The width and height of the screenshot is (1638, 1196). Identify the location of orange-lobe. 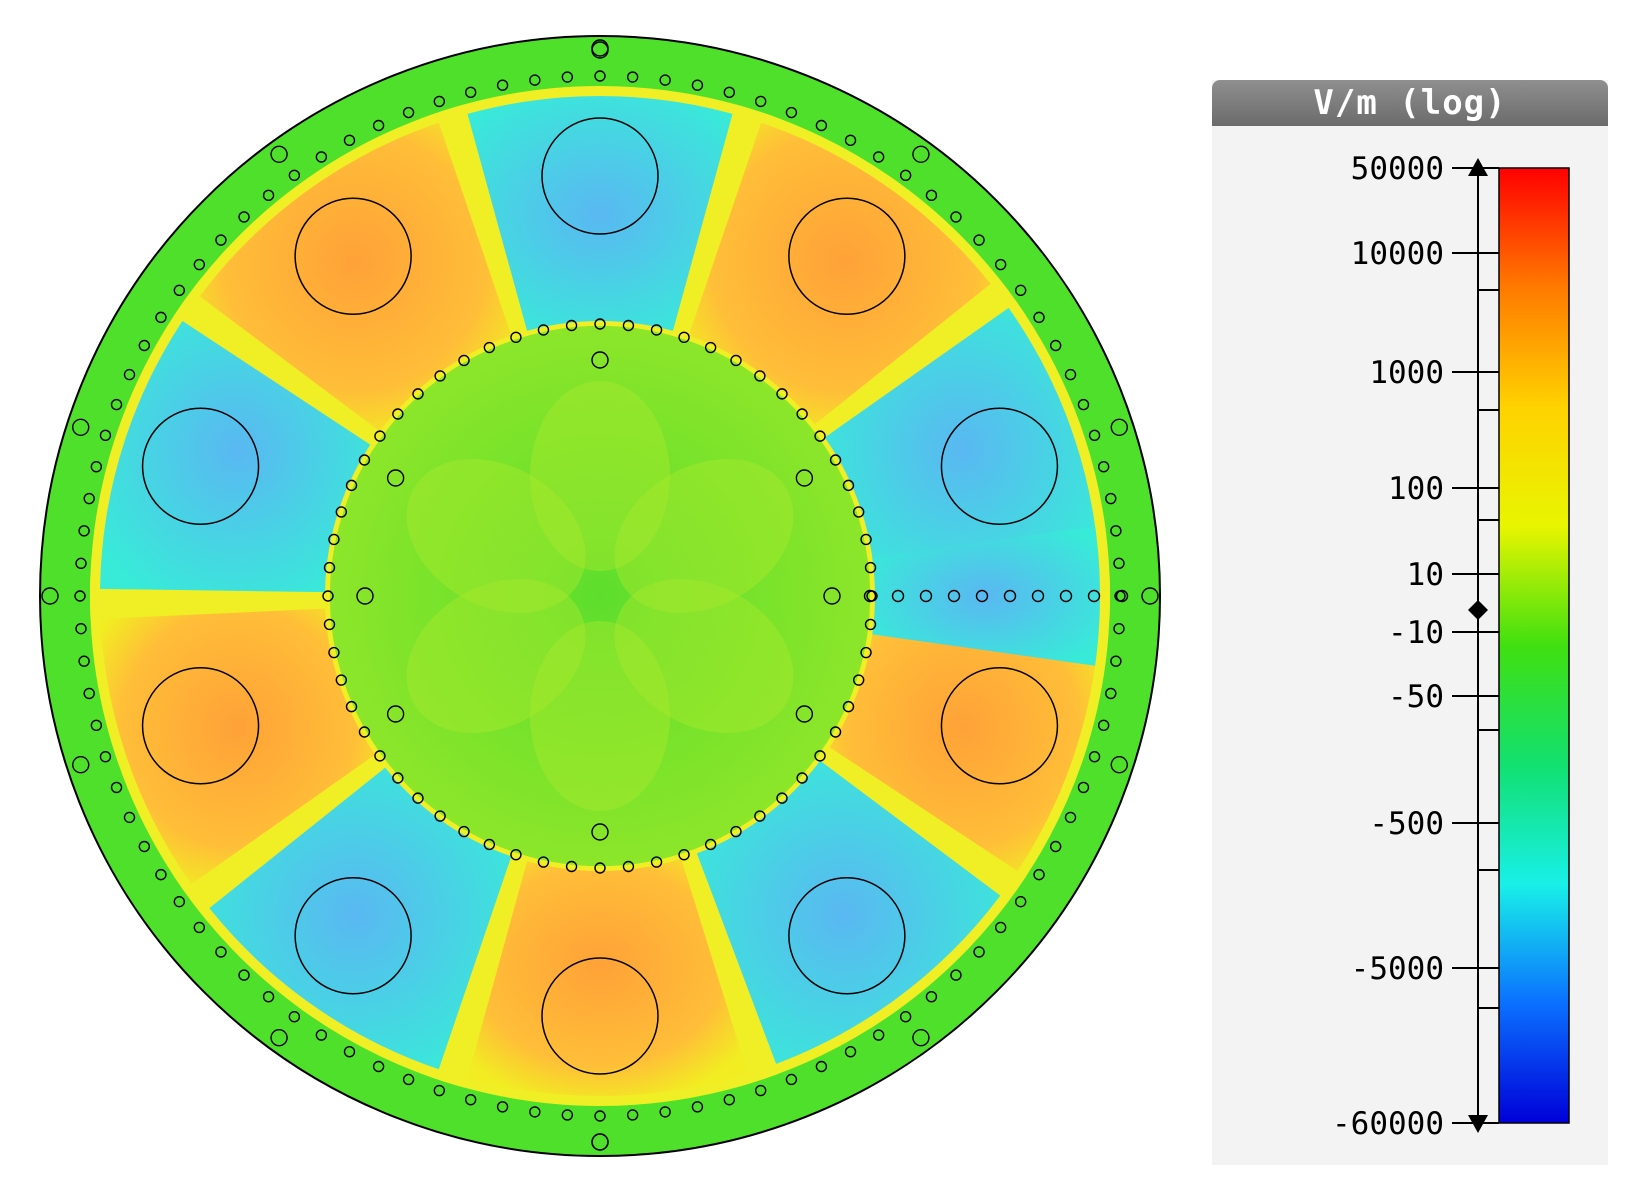
(238, 742).